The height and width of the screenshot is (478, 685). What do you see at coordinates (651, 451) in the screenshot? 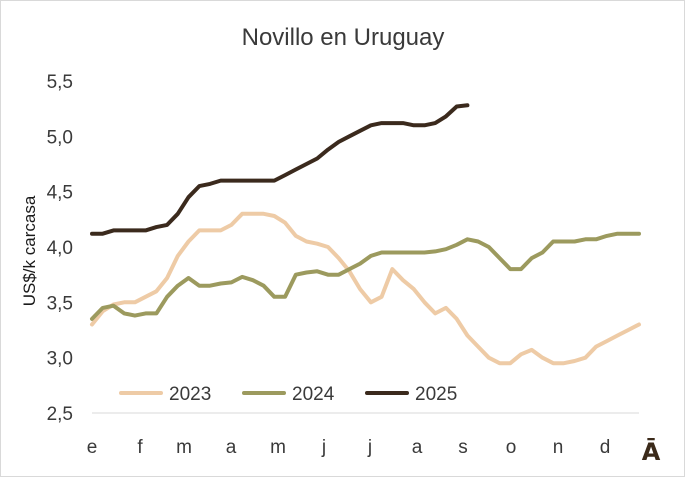
I see `corner-mark: Ā` at bounding box center [651, 451].